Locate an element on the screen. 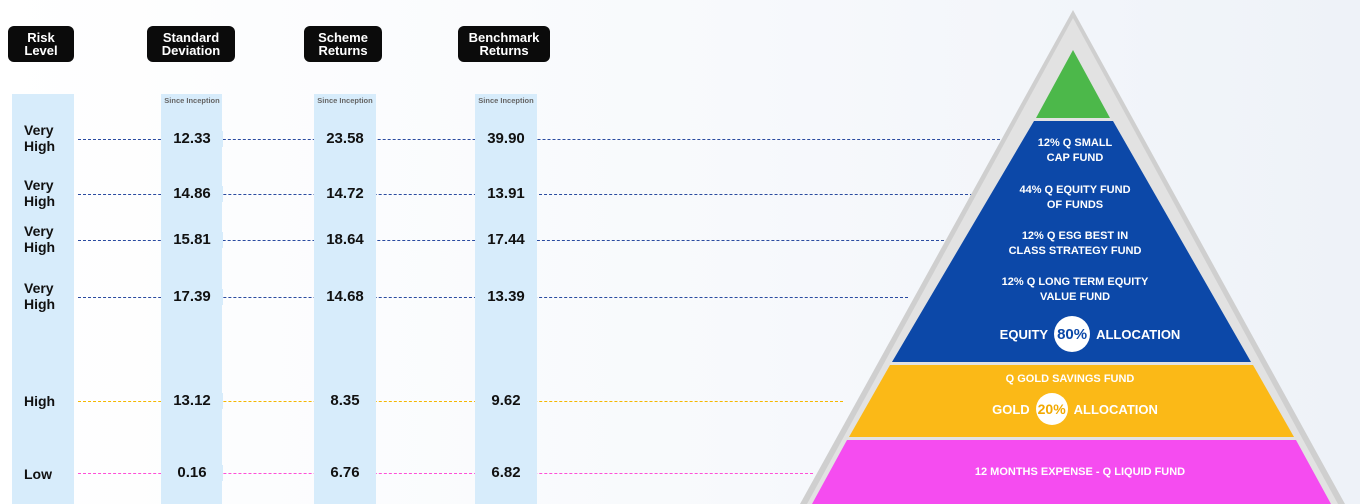 The image size is (1360, 504). table-row-1-scheme: 23.58 is located at coordinates (345, 139).